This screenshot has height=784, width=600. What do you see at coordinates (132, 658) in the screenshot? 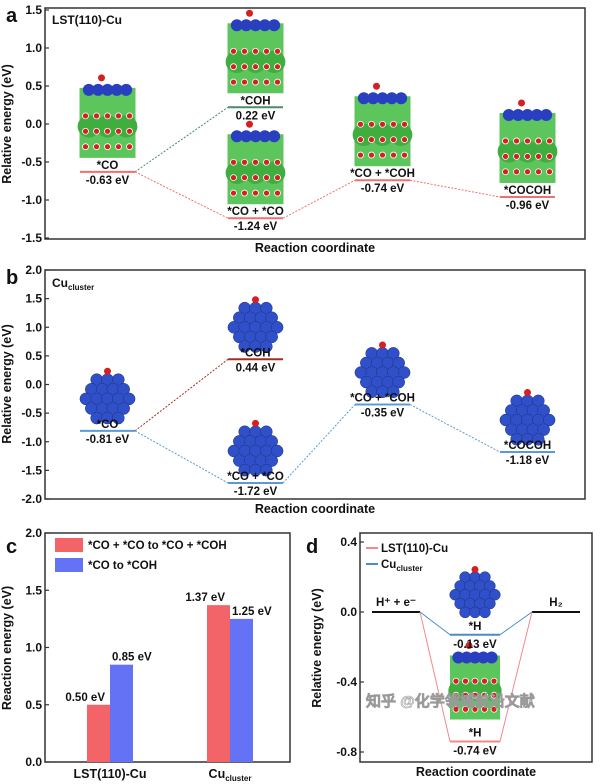
I see `bar-value-label: 0.85 eV` at bounding box center [132, 658].